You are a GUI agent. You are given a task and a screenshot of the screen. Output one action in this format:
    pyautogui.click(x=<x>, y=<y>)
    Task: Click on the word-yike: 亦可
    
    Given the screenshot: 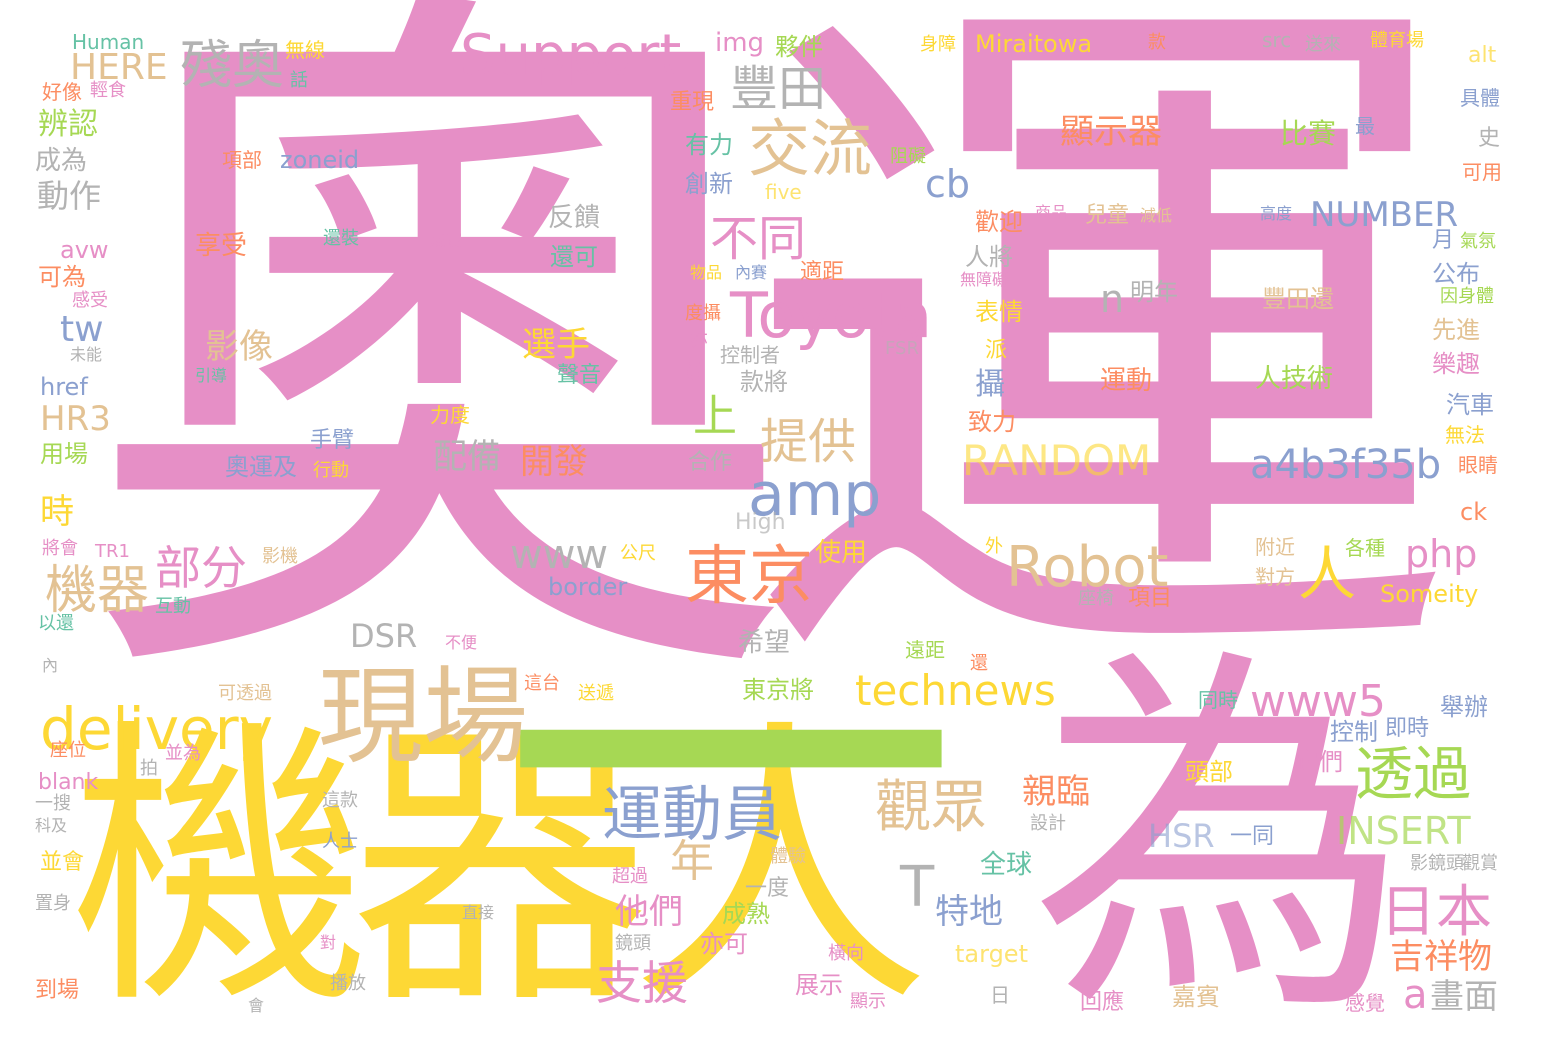 What is the action you would take?
    pyautogui.click(x=724, y=944)
    